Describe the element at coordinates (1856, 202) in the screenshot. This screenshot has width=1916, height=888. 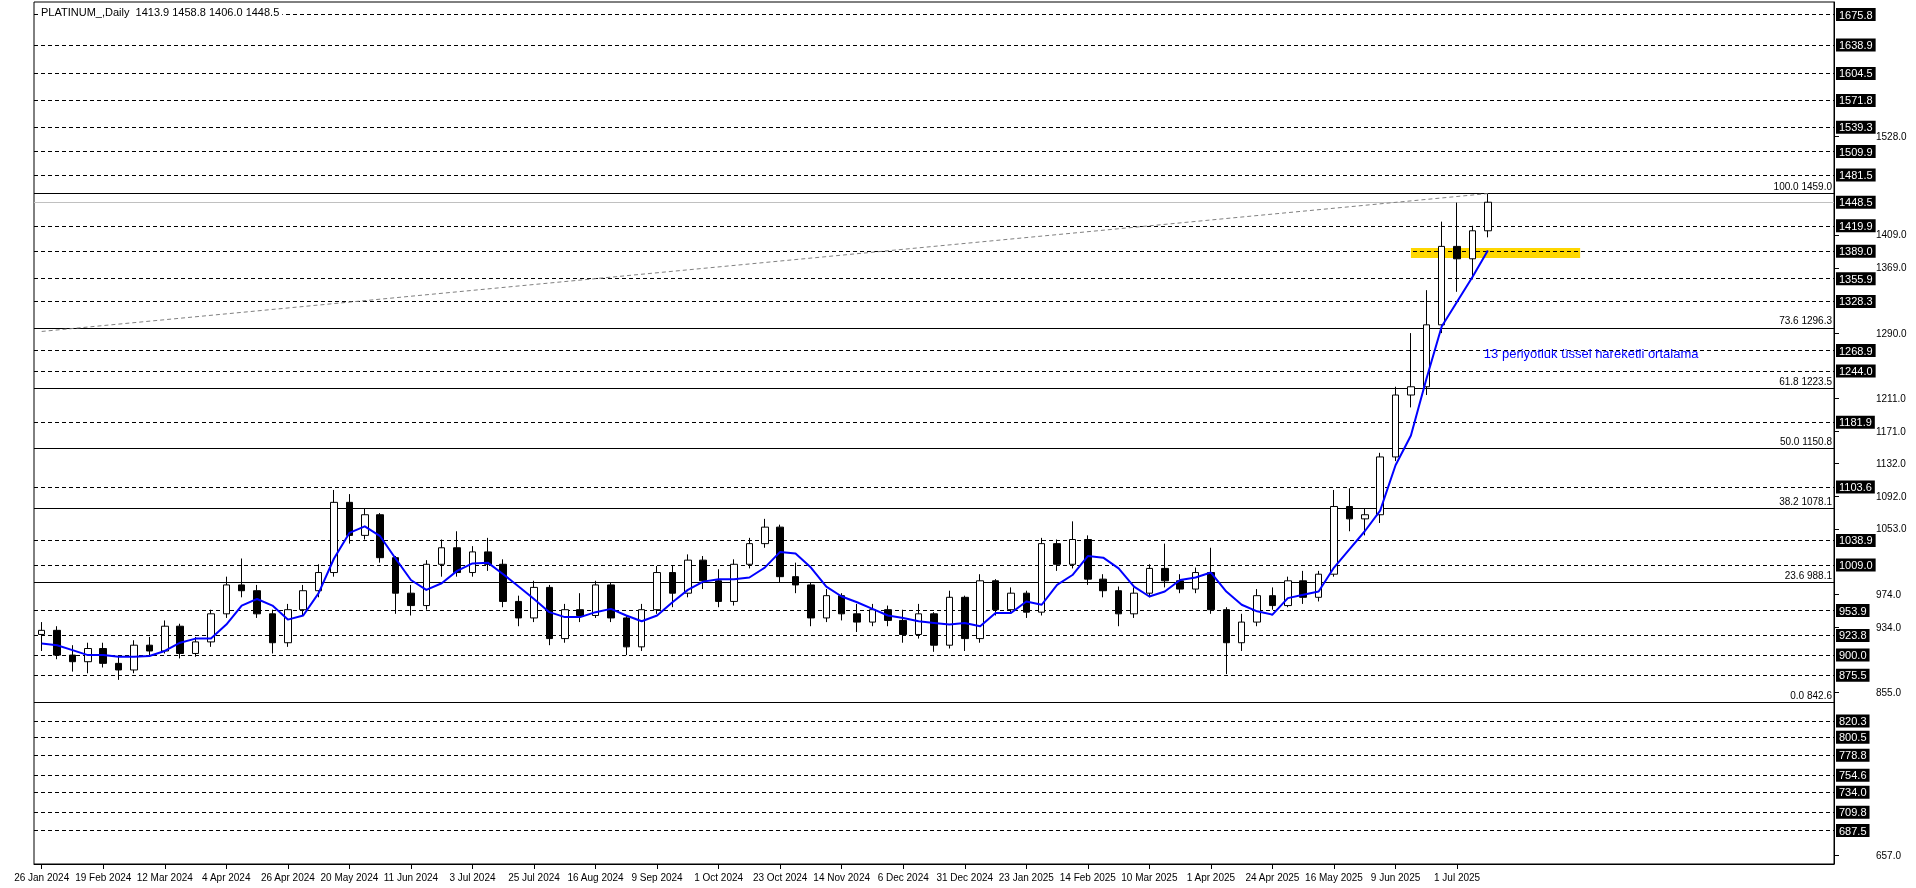
I see `ref-line-label: 1448.5` at that location.